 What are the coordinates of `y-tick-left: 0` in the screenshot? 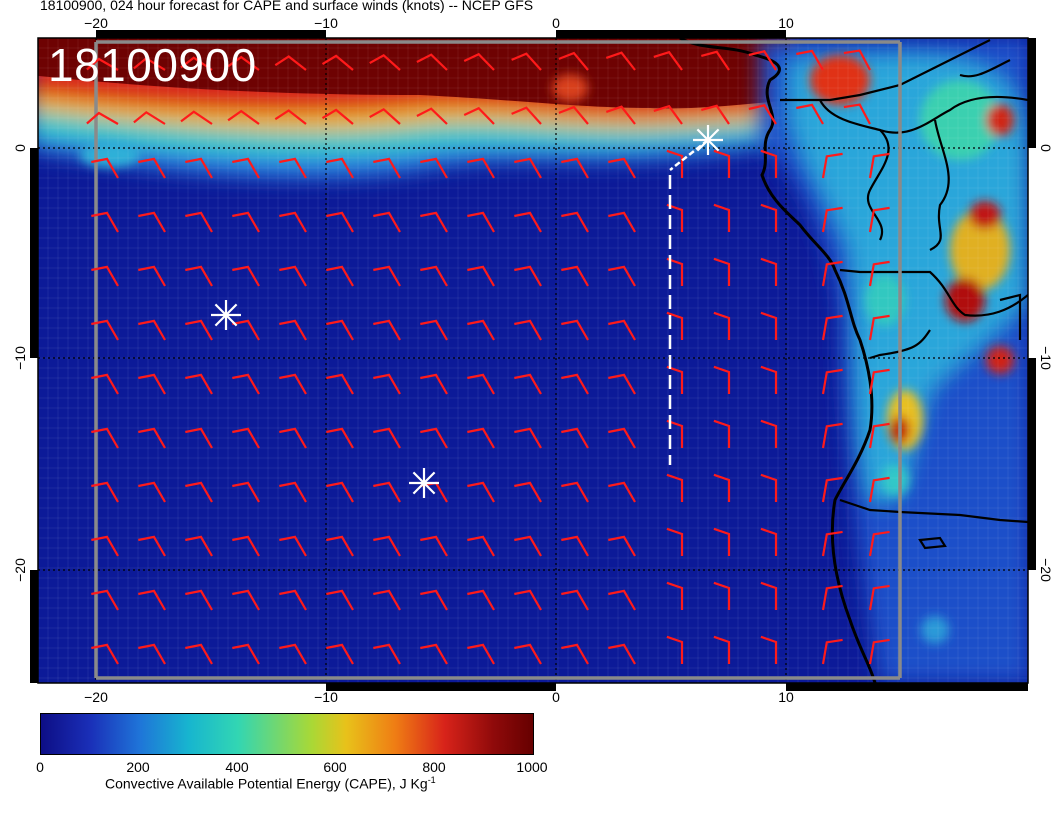 It's located at (20, 148).